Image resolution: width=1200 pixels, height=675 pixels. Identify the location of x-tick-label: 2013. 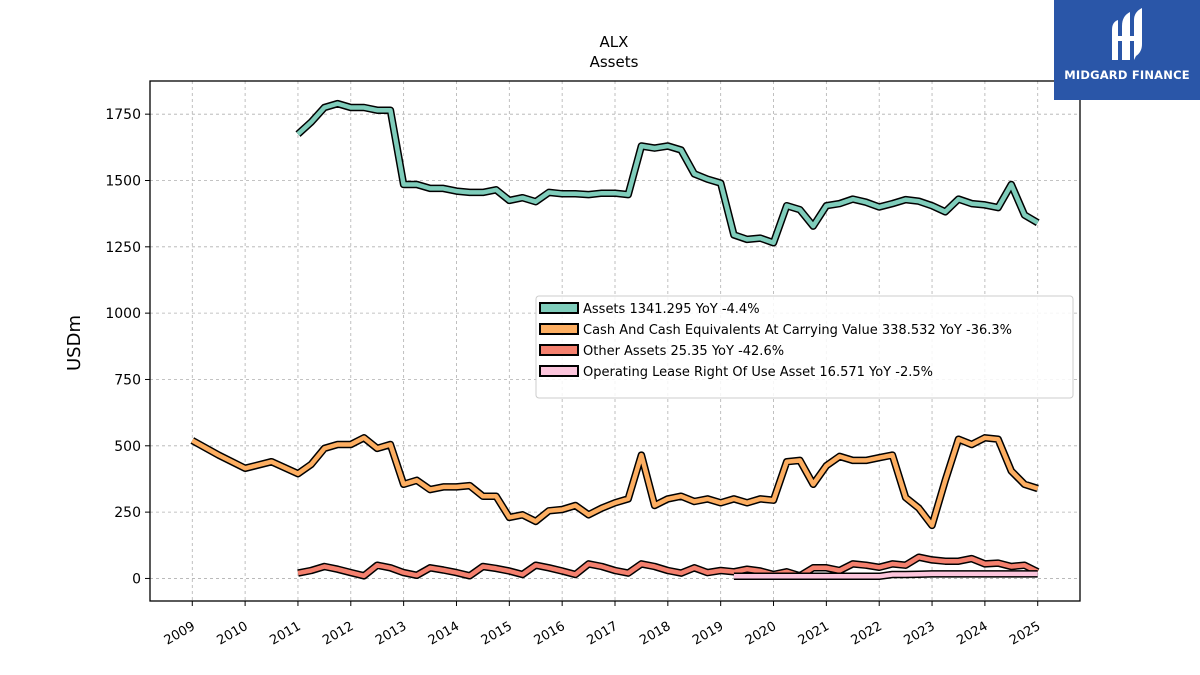
(391, 634).